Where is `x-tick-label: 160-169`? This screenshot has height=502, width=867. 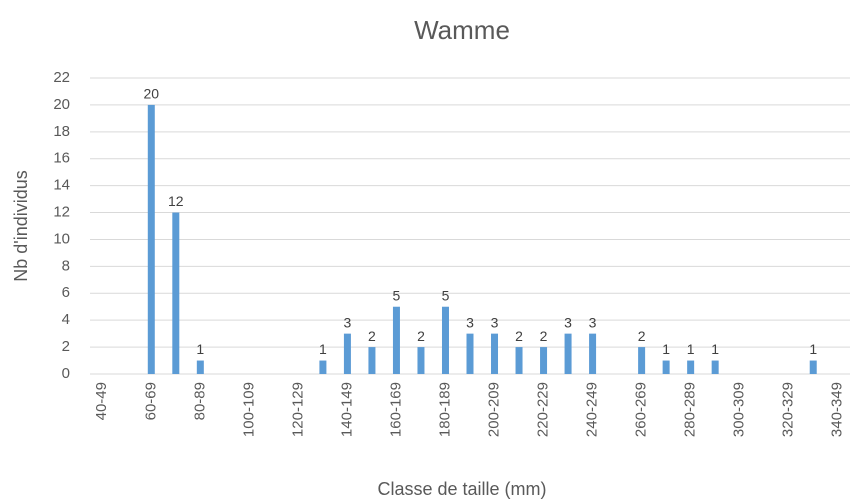 x-tick-label: 160-169 is located at coordinates (395, 409).